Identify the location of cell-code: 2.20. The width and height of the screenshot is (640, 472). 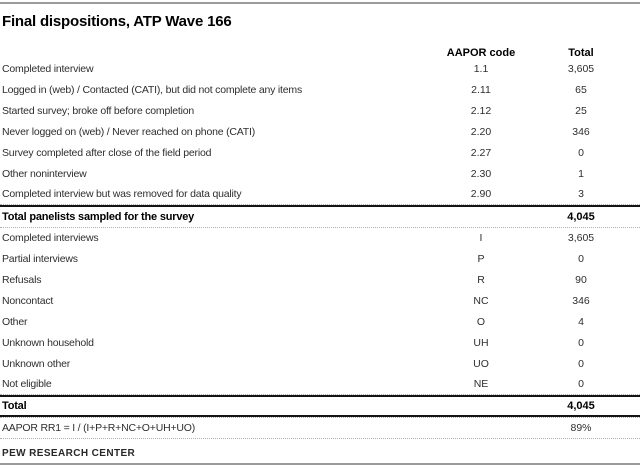
(481, 132).